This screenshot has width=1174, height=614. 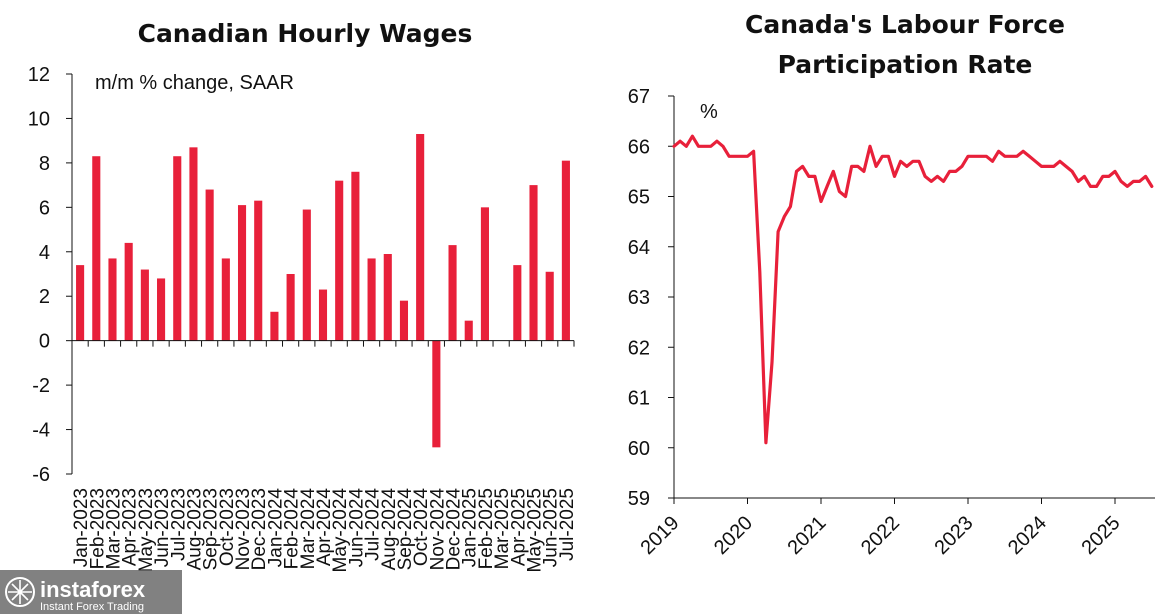 I want to click on bar-Jan-2023, so click(x=80, y=303).